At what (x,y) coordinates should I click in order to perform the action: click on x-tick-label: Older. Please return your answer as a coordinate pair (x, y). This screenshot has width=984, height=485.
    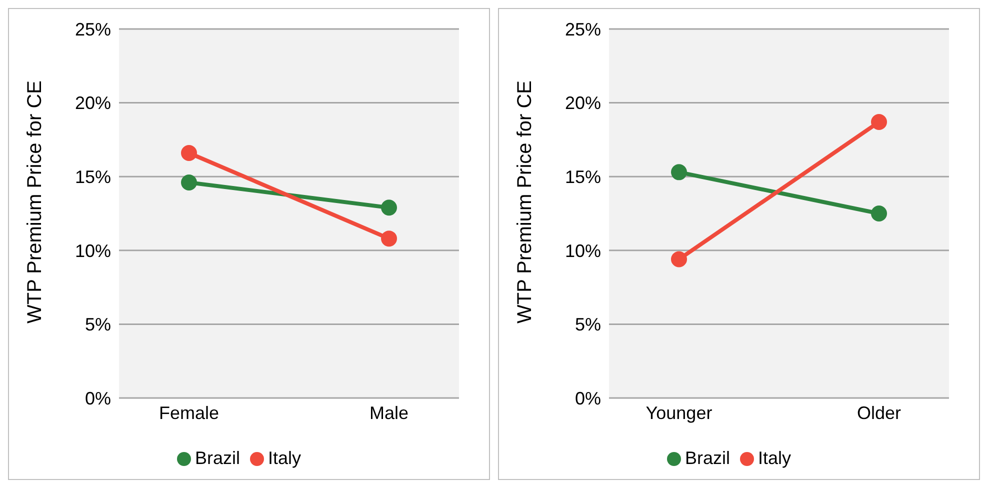
    Looking at the image, I should click on (879, 412).